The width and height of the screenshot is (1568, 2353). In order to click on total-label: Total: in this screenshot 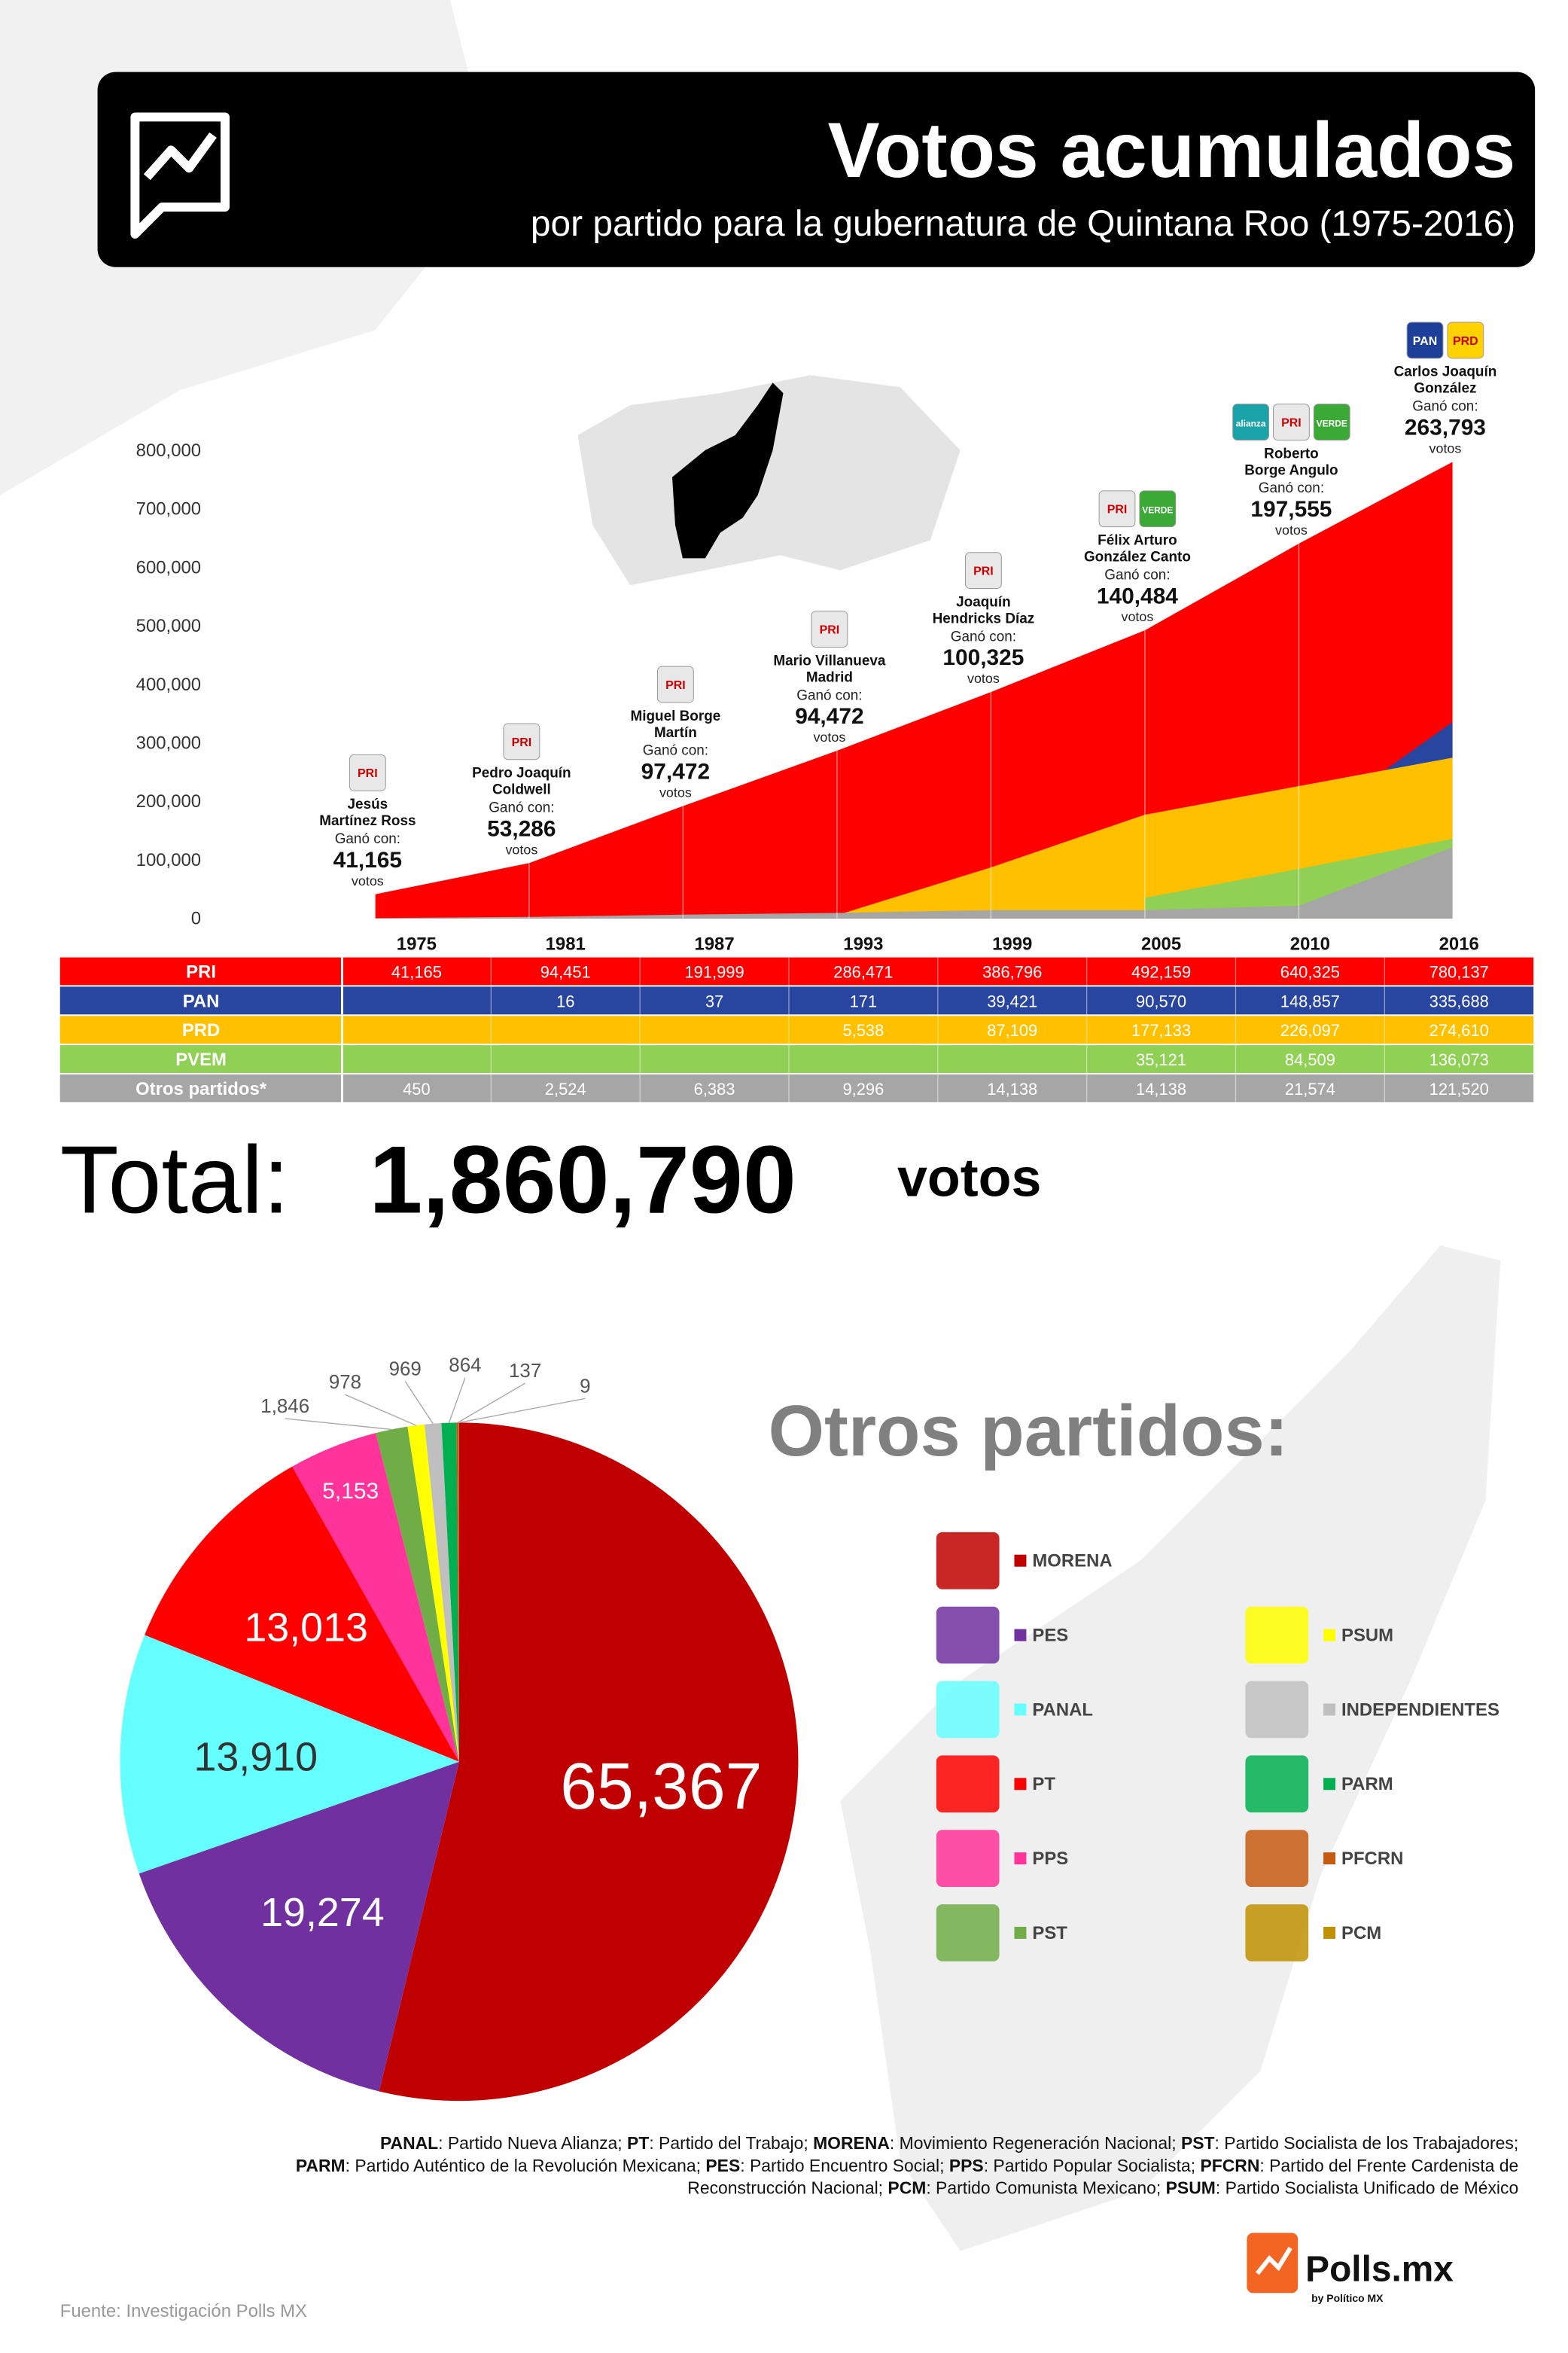, I will do `click(175, 1179)`.